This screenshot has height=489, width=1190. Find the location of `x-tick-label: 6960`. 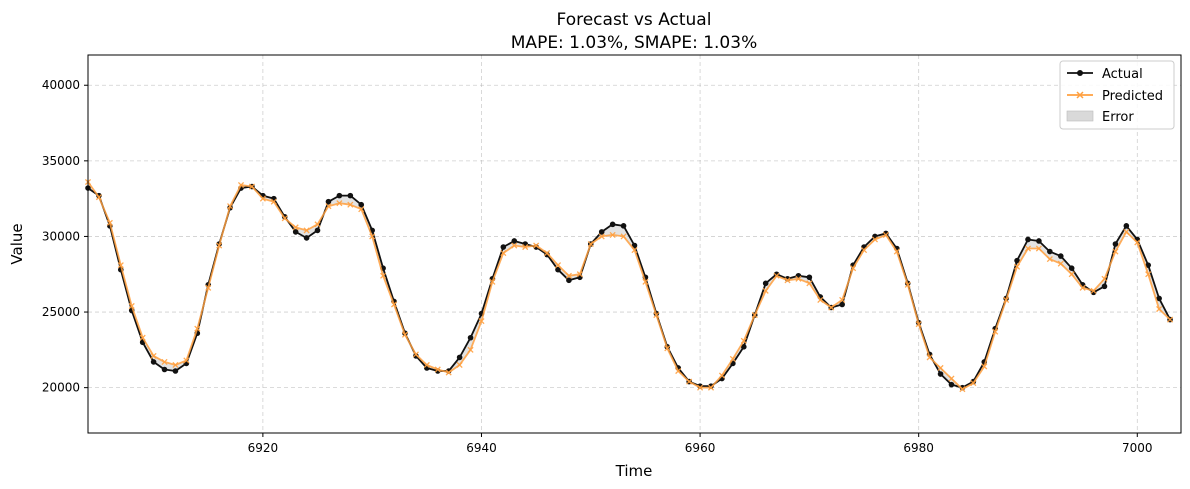

x-tick-label: 6960 is located at coordinates (700, 448).